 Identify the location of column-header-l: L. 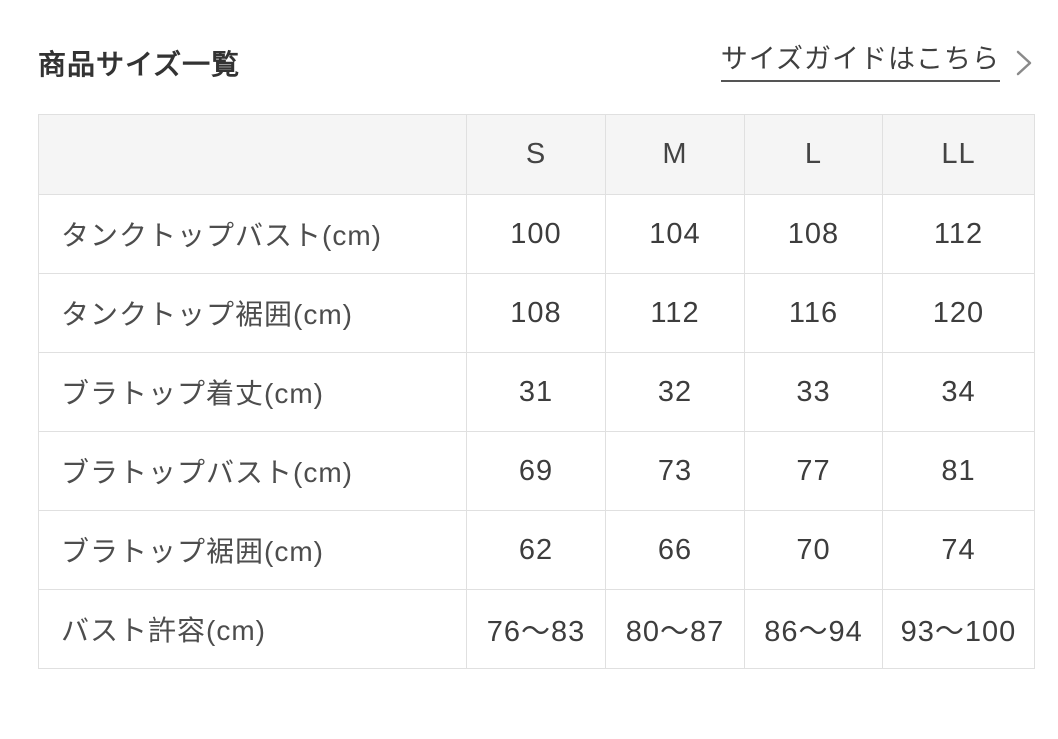
(813, 155).